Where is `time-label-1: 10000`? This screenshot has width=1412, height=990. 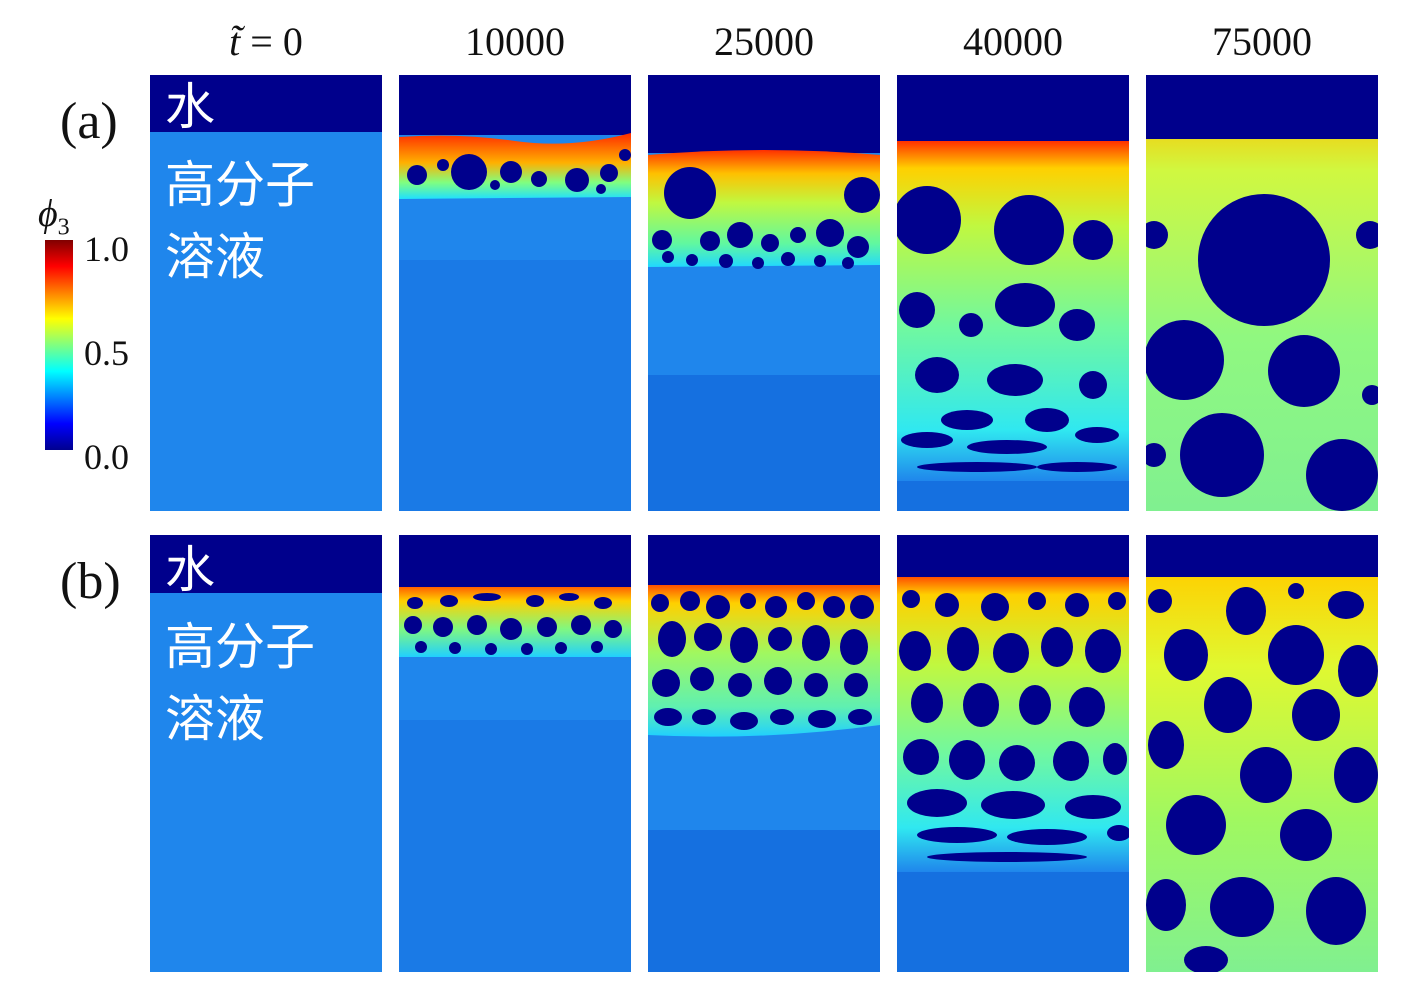 time-label-1: 10000 is located at coordinates (515, 41).